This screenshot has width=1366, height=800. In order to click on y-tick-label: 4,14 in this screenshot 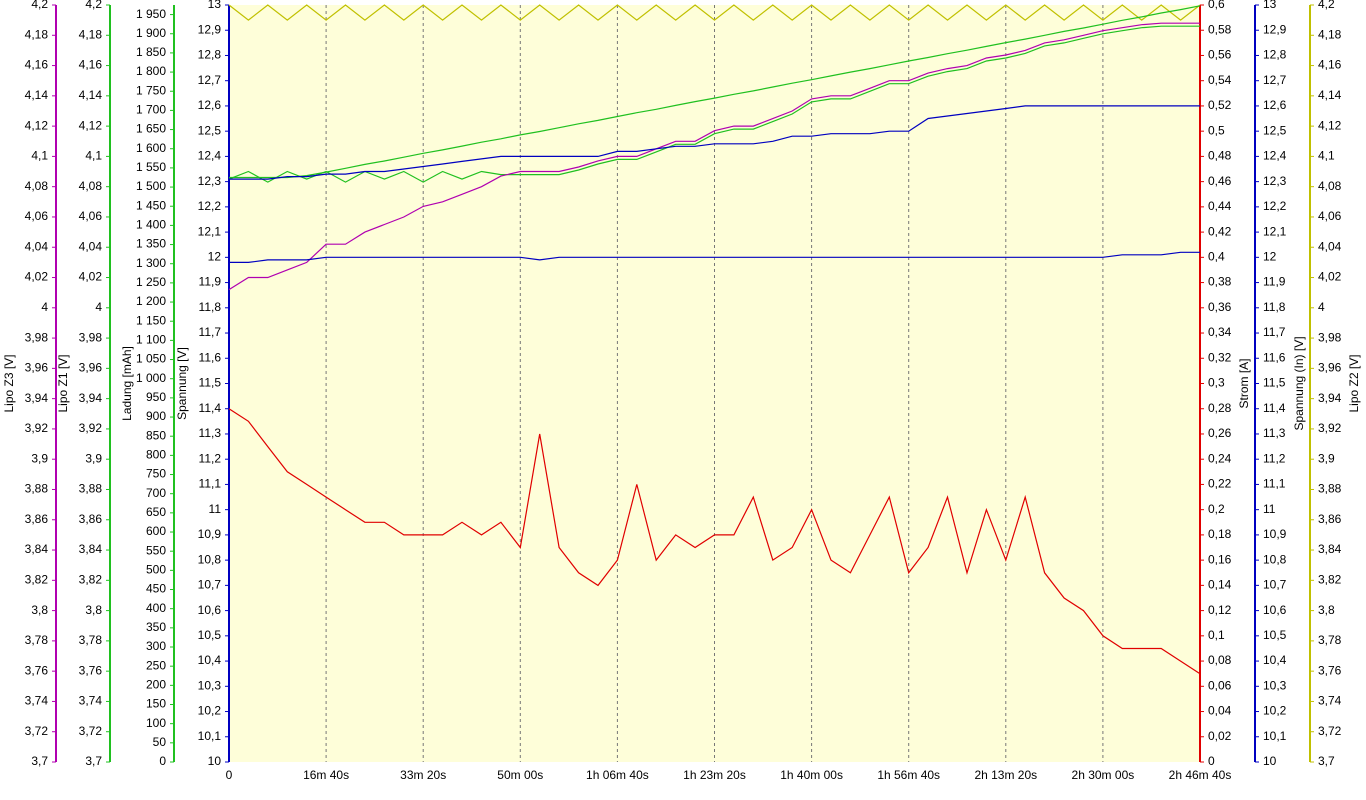, I will do `click(91, 95)`.